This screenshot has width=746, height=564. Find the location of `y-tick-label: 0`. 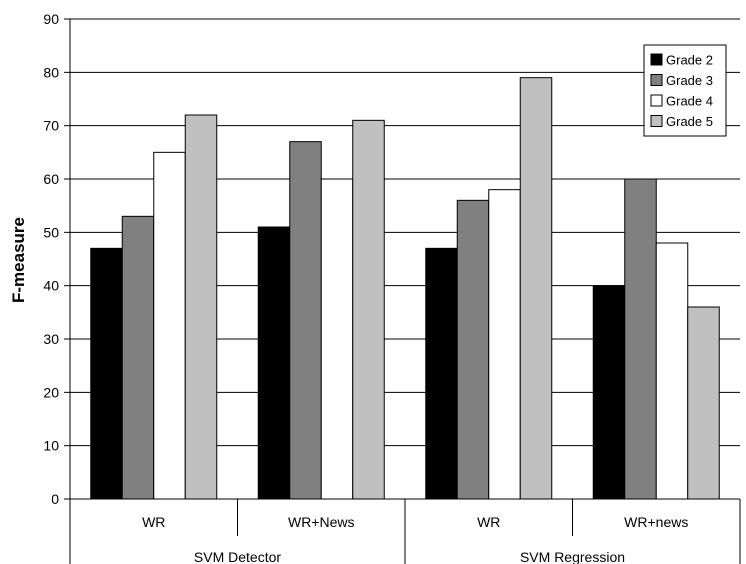

y-tick-label: 0 is located at coordinates (55, 499).